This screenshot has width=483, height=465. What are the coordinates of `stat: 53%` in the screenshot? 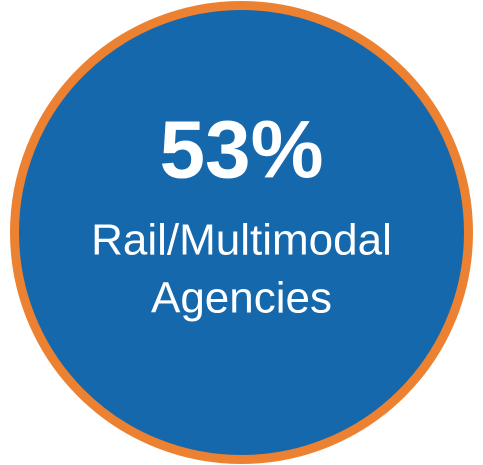 It's located at (241, 150).